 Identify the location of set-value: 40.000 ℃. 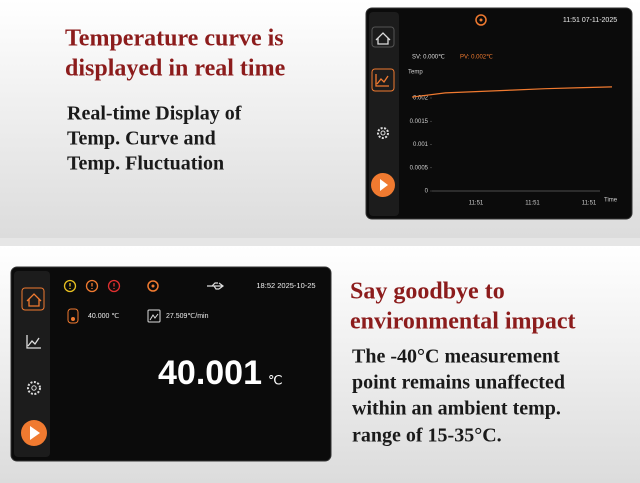
(103, 316).